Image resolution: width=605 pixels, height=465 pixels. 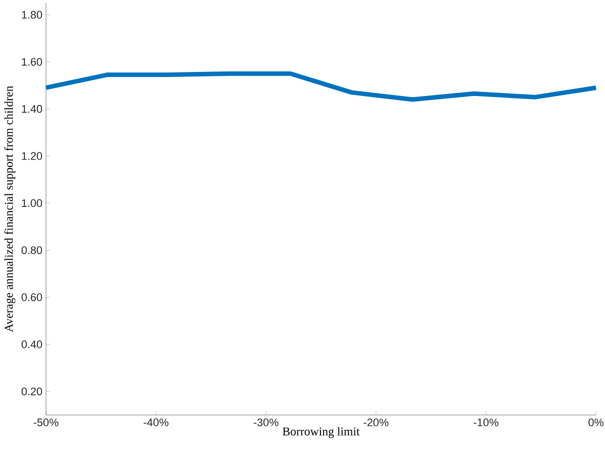 I want to click on x-tick-label: 0%, so click(x=596, y=422).